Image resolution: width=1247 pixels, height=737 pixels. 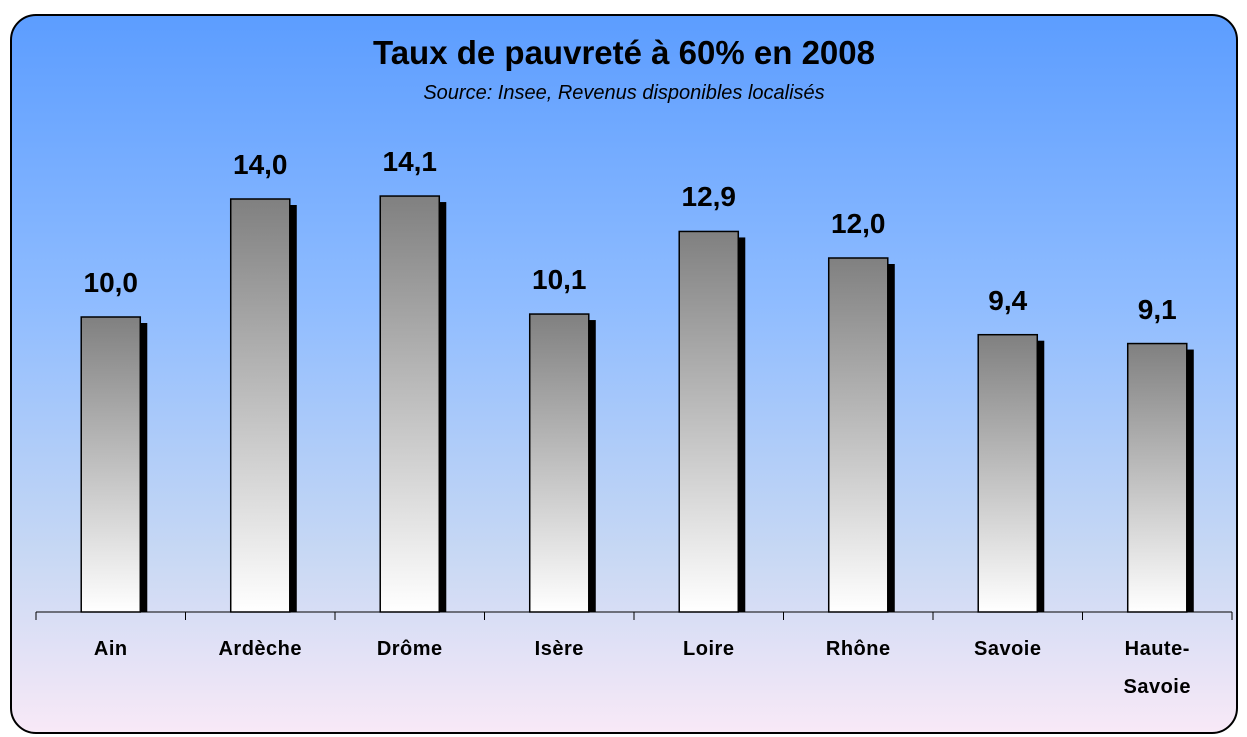 I want to click on value-label: 14,1, so click(x=410, y=162).